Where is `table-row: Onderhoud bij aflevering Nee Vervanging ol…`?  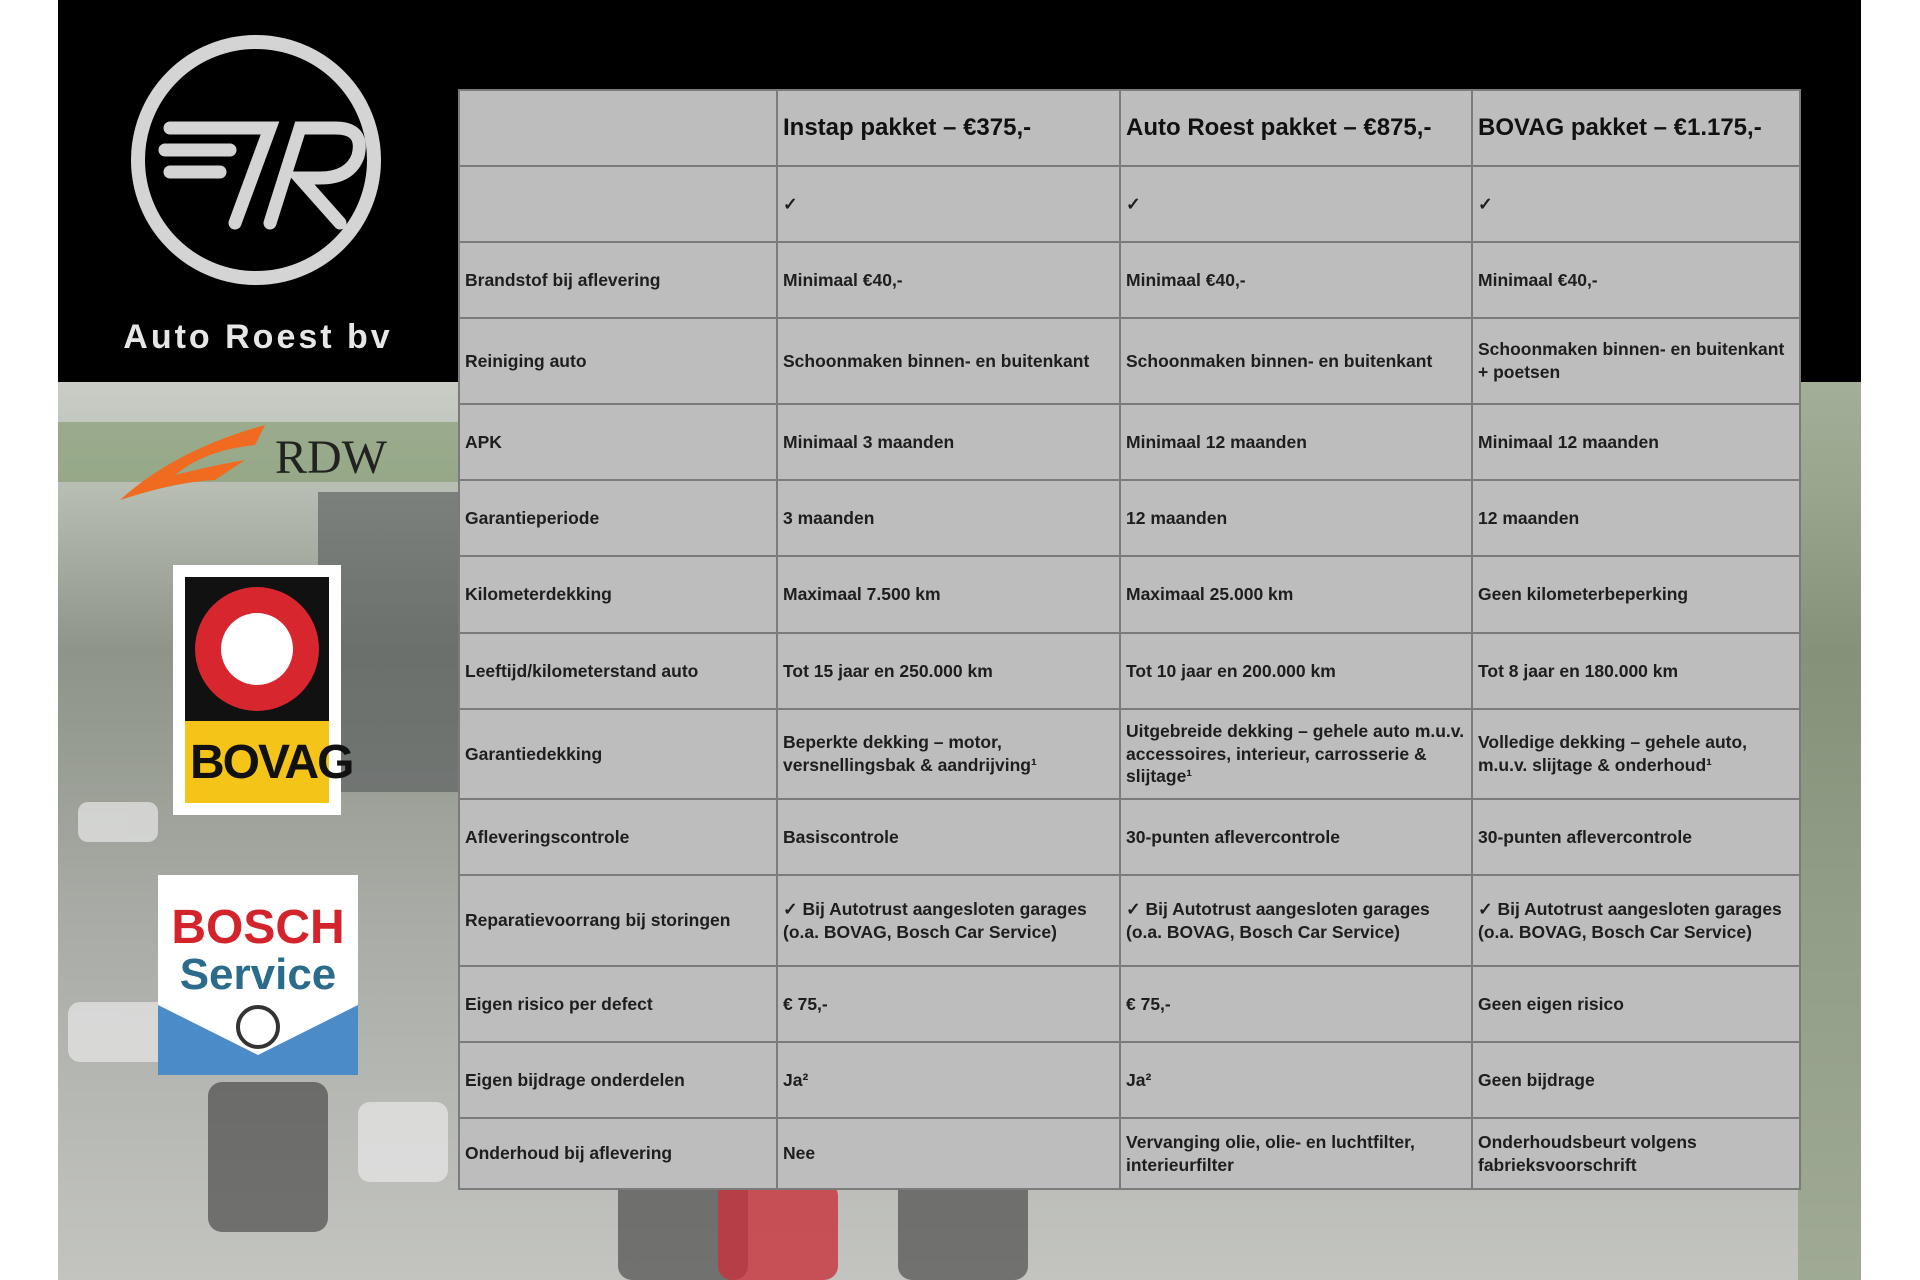 table-row: Onderhoud bij aflevering Nee Vervanging ol… is located at coordinates (1129, 1153).